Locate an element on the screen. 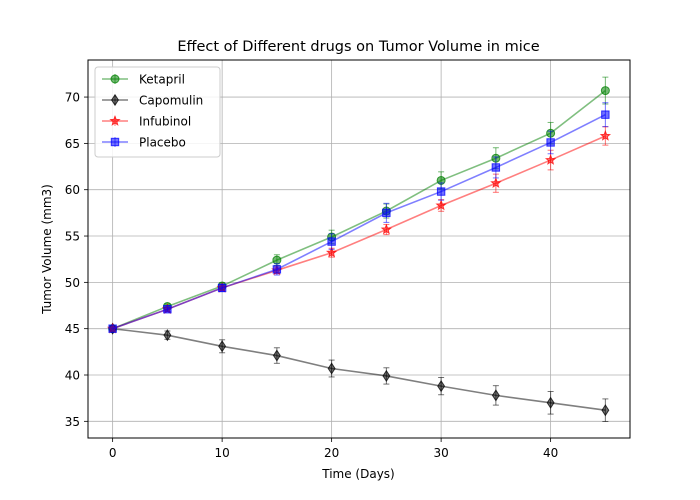  legend-item-ketapril: Ketapril is located at coordinates (143, 80).